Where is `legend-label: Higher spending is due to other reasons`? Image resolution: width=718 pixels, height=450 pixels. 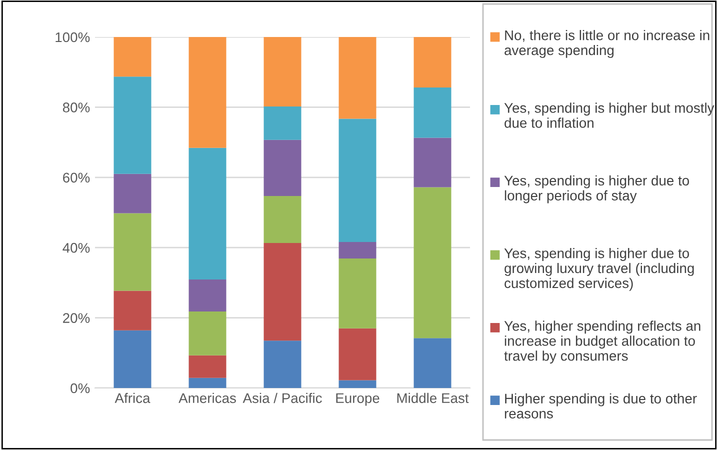
legend-label: Higher spending is due to other reasons is located at coordinates (600, 405).